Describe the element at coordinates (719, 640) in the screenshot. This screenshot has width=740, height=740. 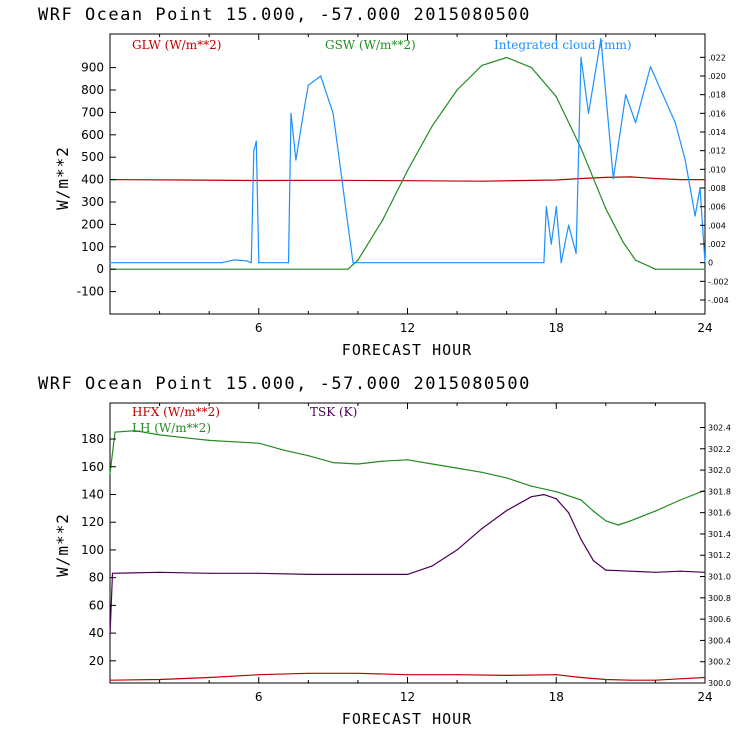
I see `bottom-right-tick-label: 300.4` at that location.